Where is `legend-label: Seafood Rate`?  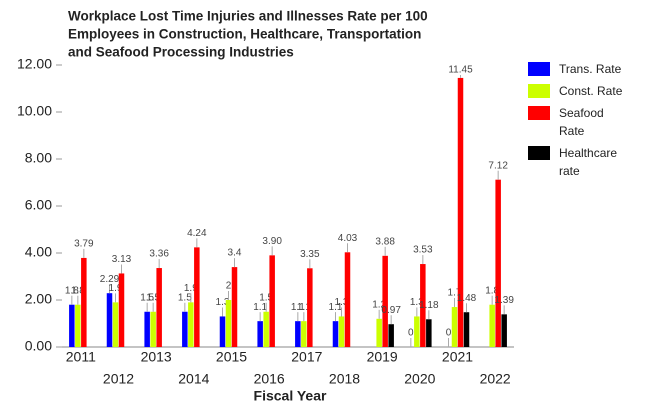 legend-label: Seafood Rate is located at coordinates (581, 122).